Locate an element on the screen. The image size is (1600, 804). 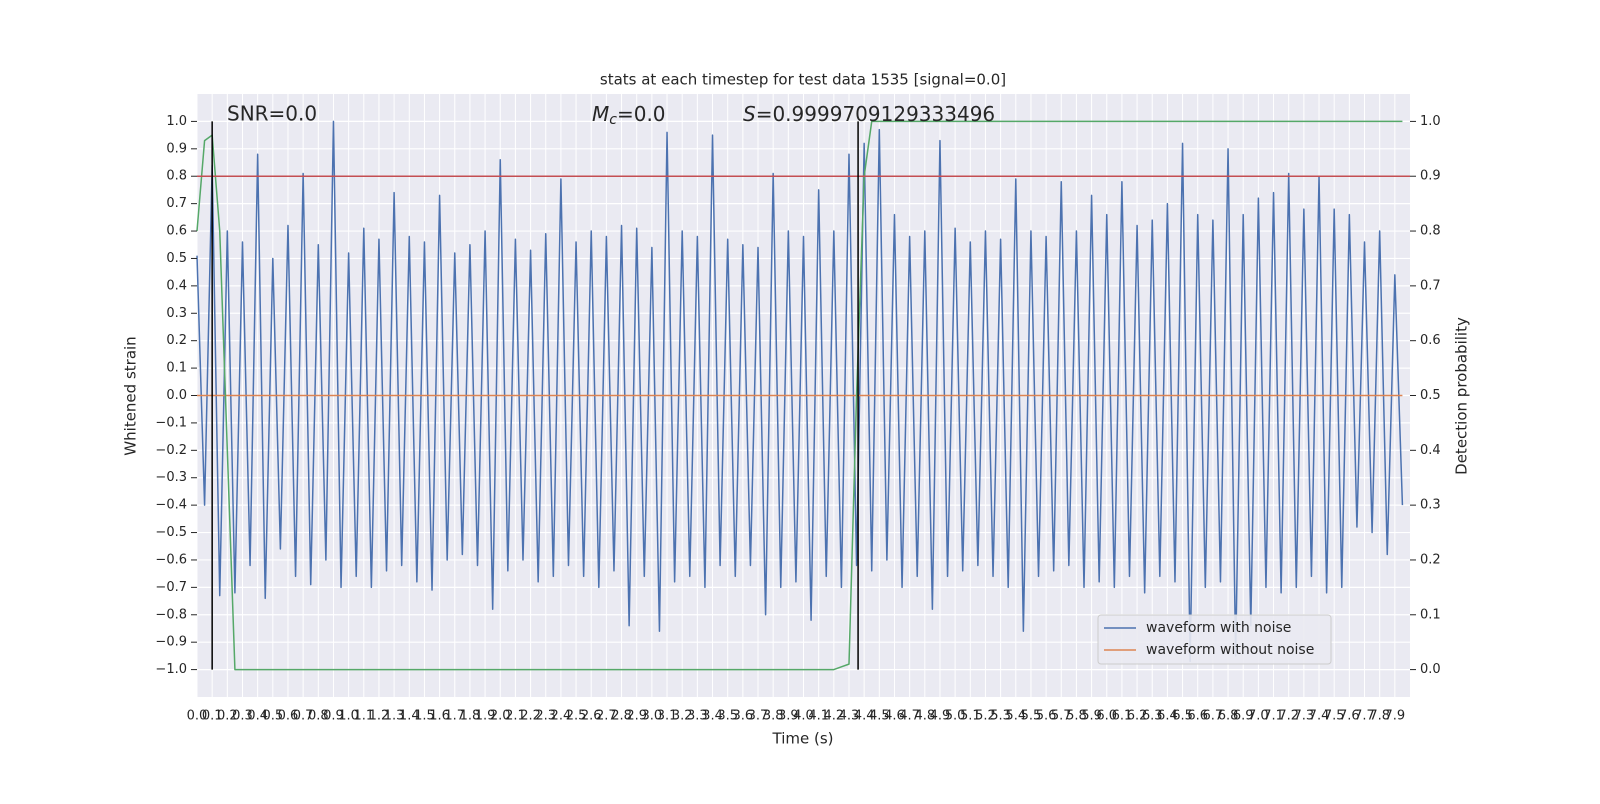
x-tick-label: 1.0 is located at coordinates (348, 716).